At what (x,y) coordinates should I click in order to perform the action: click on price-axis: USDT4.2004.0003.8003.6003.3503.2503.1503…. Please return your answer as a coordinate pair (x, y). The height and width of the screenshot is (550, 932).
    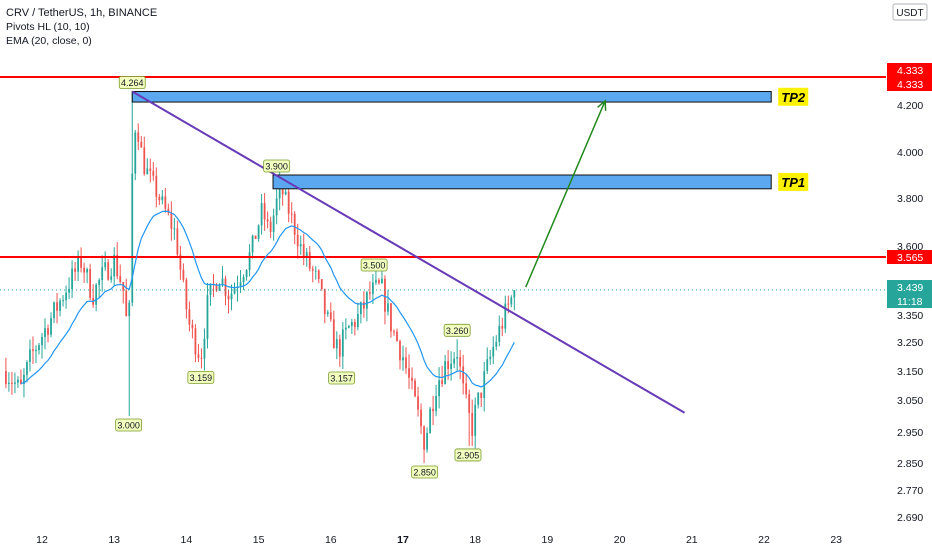
    Looking at the image, I should click on (909, 275).